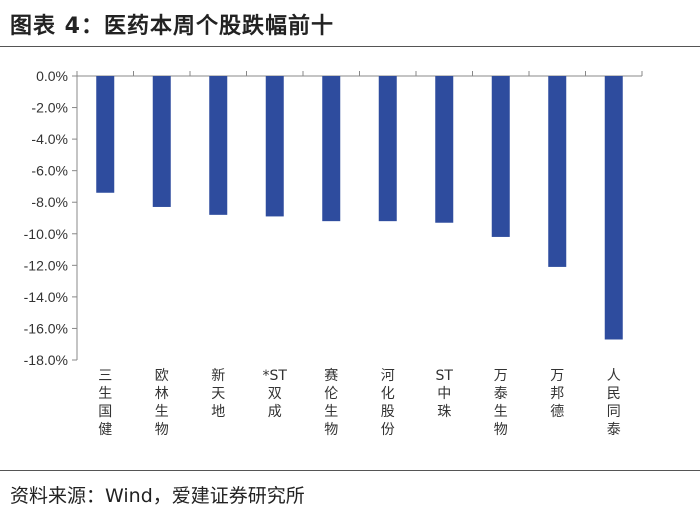 Image resolution: width=700 pixels, height=528 pixels. I want to click on y-tick-label: -18.0%, so click(46, 360).